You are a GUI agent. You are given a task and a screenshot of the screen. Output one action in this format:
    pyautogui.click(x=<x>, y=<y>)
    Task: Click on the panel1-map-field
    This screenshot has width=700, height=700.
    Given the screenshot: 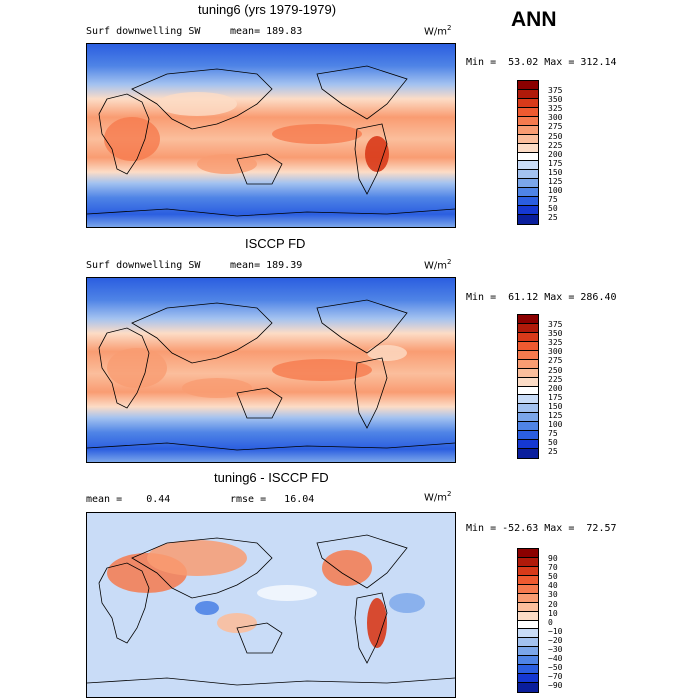 What is the action you would take?
    pyautogui.click(x=271, y=135)
    